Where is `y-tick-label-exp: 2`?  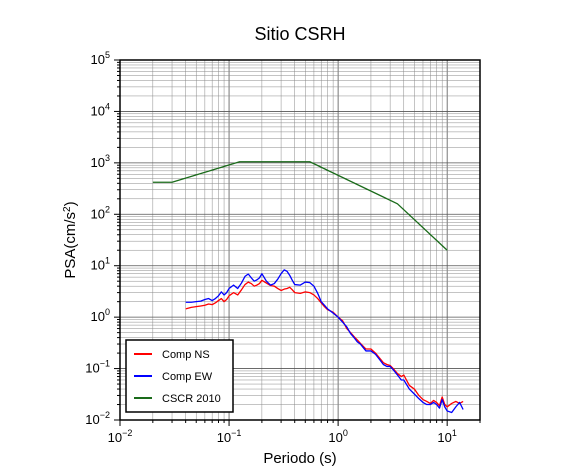 y-tick-label-exp: 2 is located at coordinates (107, 209).